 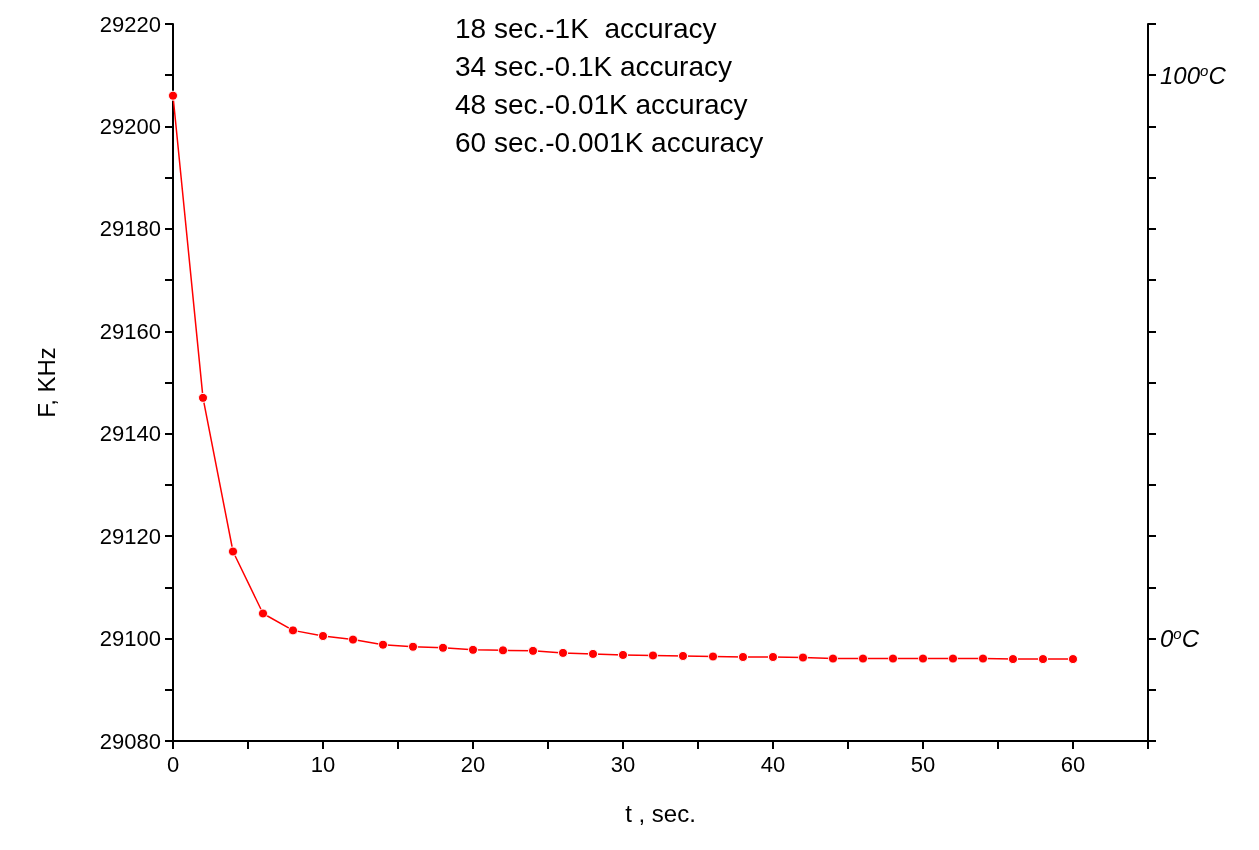 What do you see at coordinates (130, 741) in the screenshot?
I see `y-tick-label: 29080` at bounding box center [130, 741].